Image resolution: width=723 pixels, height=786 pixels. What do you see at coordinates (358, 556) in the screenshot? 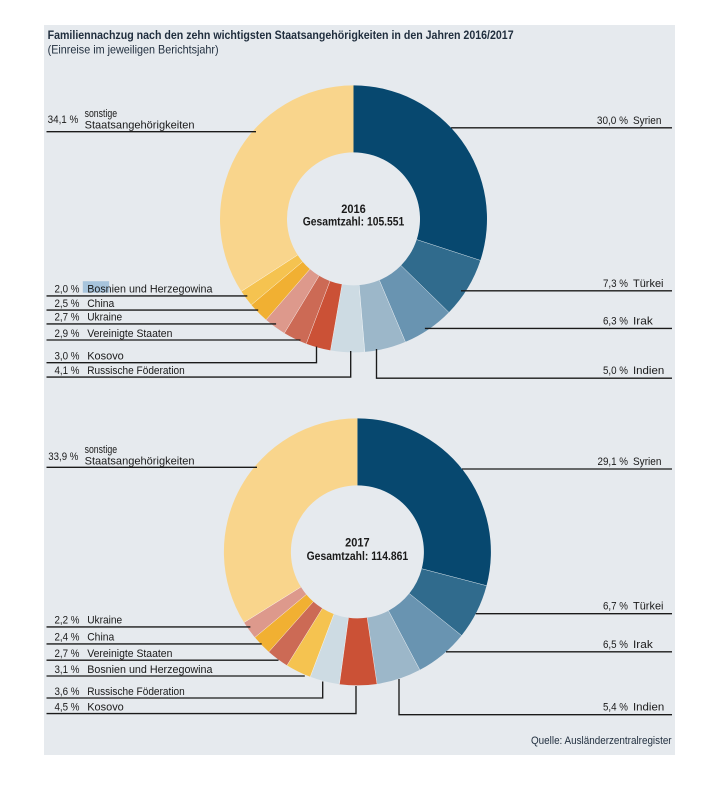
I see `svg-text: Gesamtzahl: 114.861` at bounding box center [358, 556].